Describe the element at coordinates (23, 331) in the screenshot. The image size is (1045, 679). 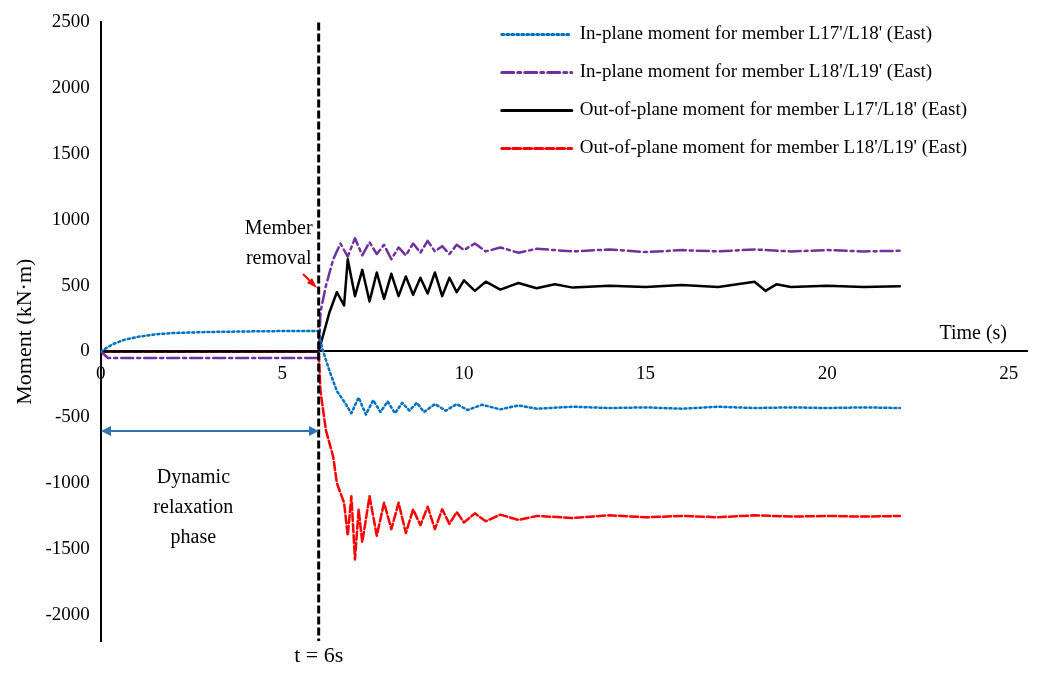
I see `y-axis-title: Moment (kN·m)` at that location.